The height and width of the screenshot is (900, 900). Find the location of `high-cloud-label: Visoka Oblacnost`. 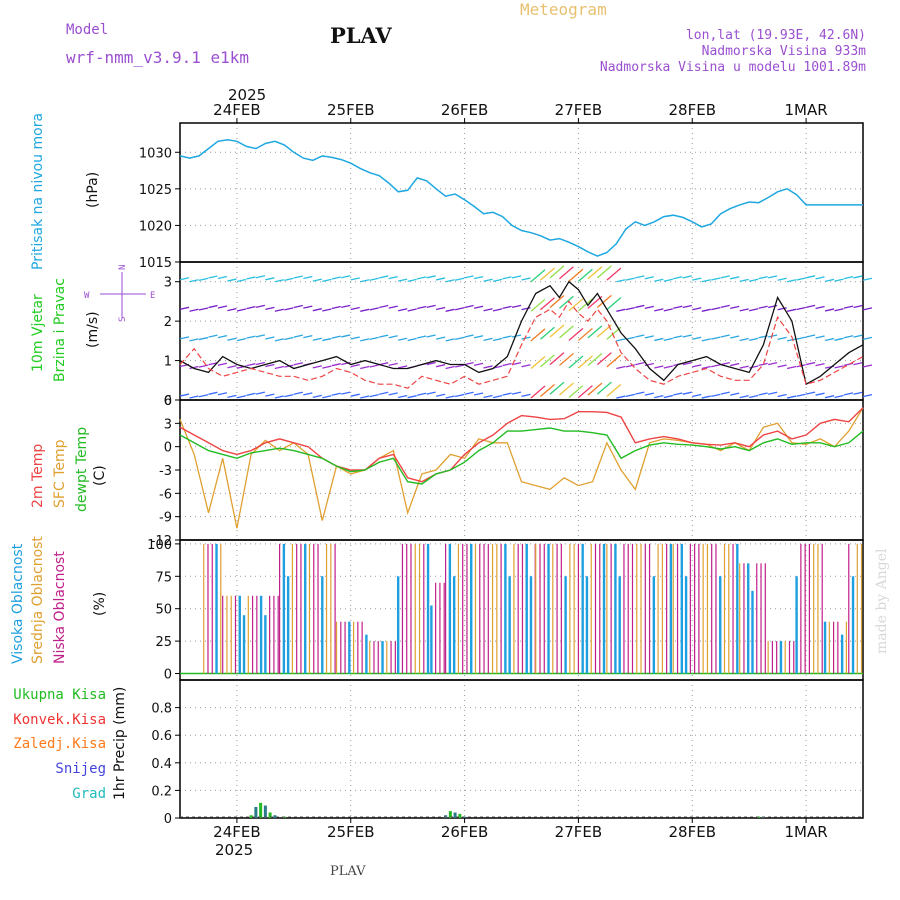

high-cloud-label: Visoka Oblacnost is located at coordinates (18, 603).